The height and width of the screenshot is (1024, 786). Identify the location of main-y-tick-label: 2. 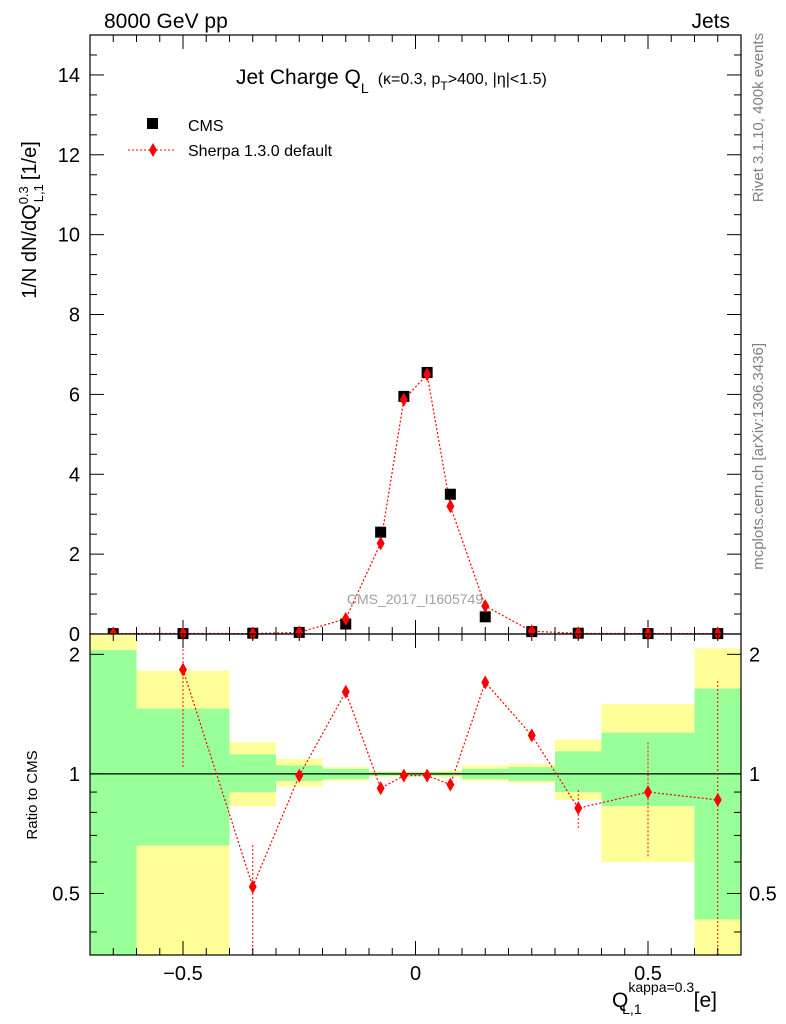
(74, 555).